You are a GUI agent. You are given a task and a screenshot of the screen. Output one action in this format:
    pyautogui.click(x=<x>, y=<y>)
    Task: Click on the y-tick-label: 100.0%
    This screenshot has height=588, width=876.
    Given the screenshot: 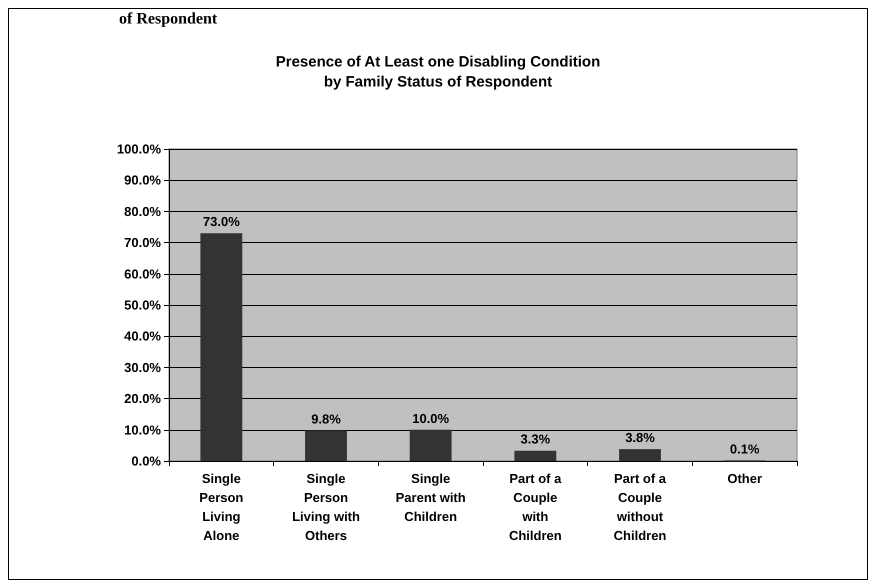 What is the action you would take?
    pyautogui.click(x=139, y=149)
    